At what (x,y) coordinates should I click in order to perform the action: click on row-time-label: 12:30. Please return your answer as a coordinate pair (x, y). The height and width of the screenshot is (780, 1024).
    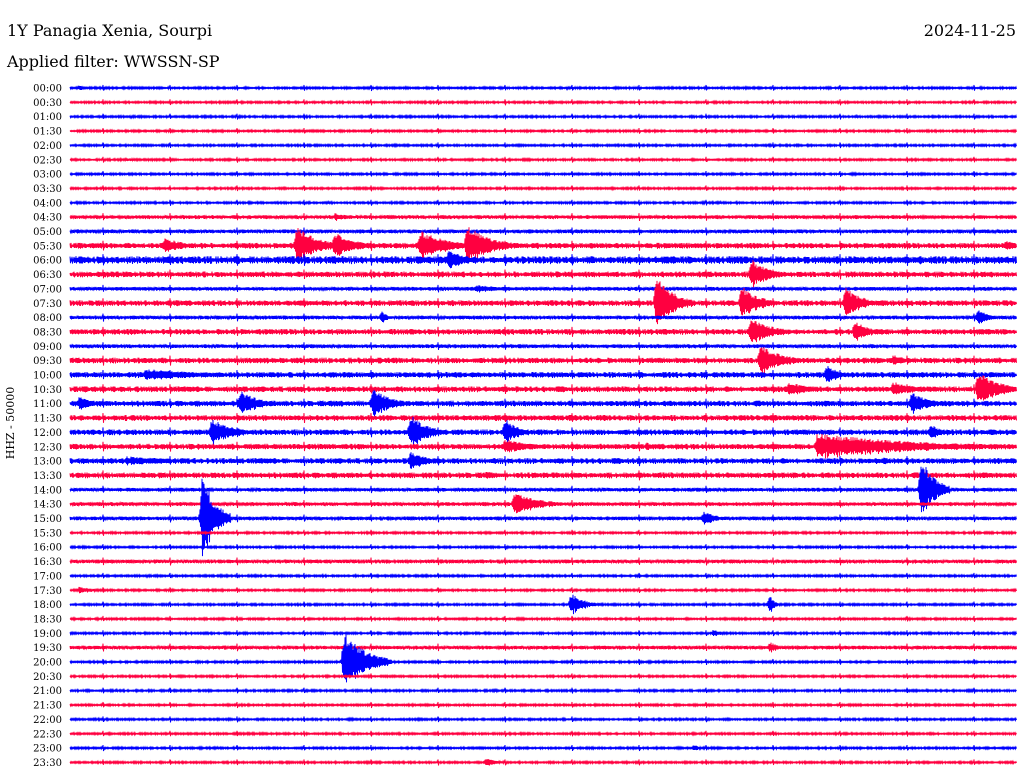
    Looking at the image, I should click on (47, 447).